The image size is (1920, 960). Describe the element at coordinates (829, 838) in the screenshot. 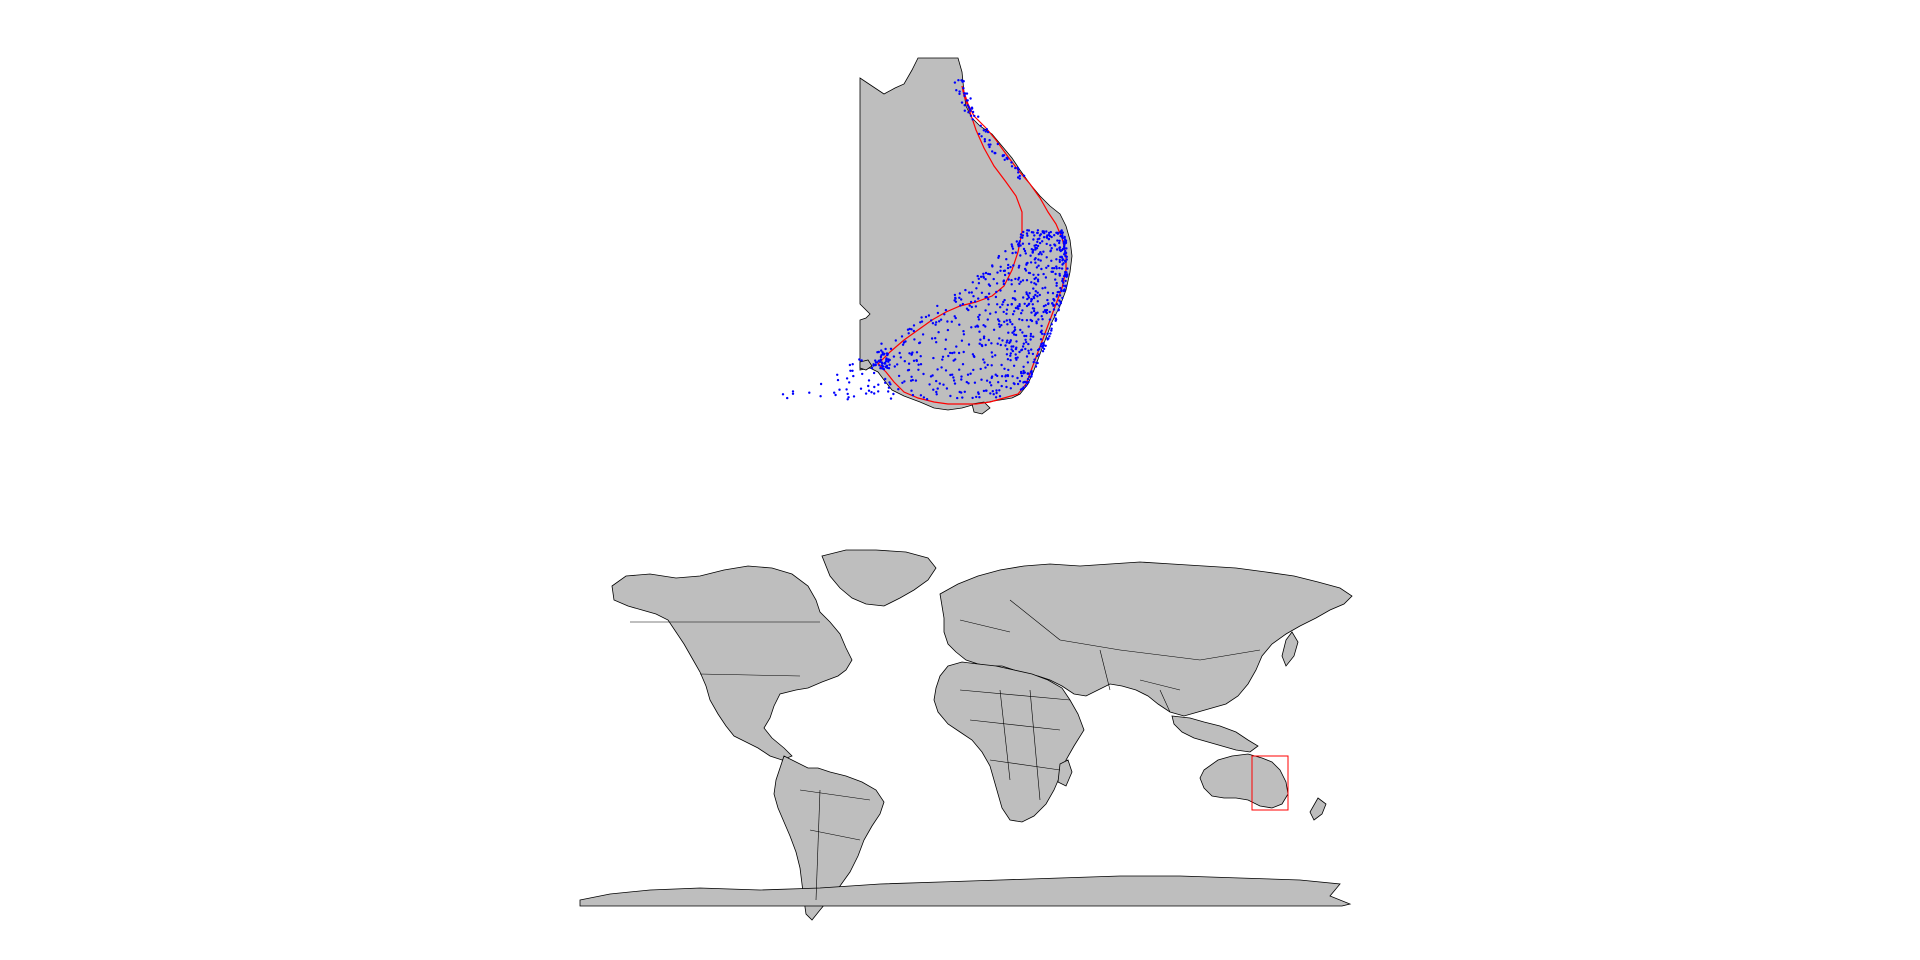

I see `south-america-landmass` at that location.